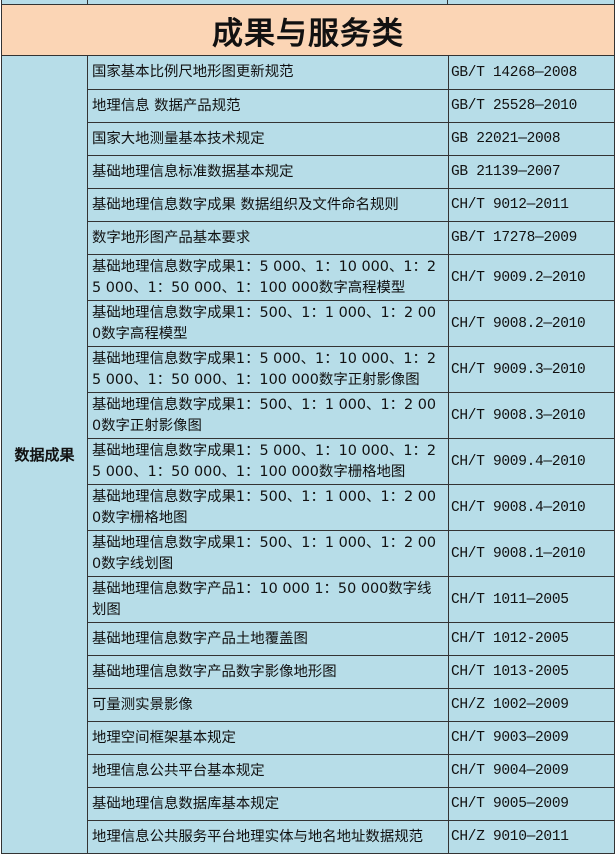 The height and width of the screenshot is (854, 616). What do you see at coordinates (268, 205) in the screenshot?
I see `standard-name: 基础地理信息数字成果 数据组织及文件命名规则` at bounding box center [268, 205].